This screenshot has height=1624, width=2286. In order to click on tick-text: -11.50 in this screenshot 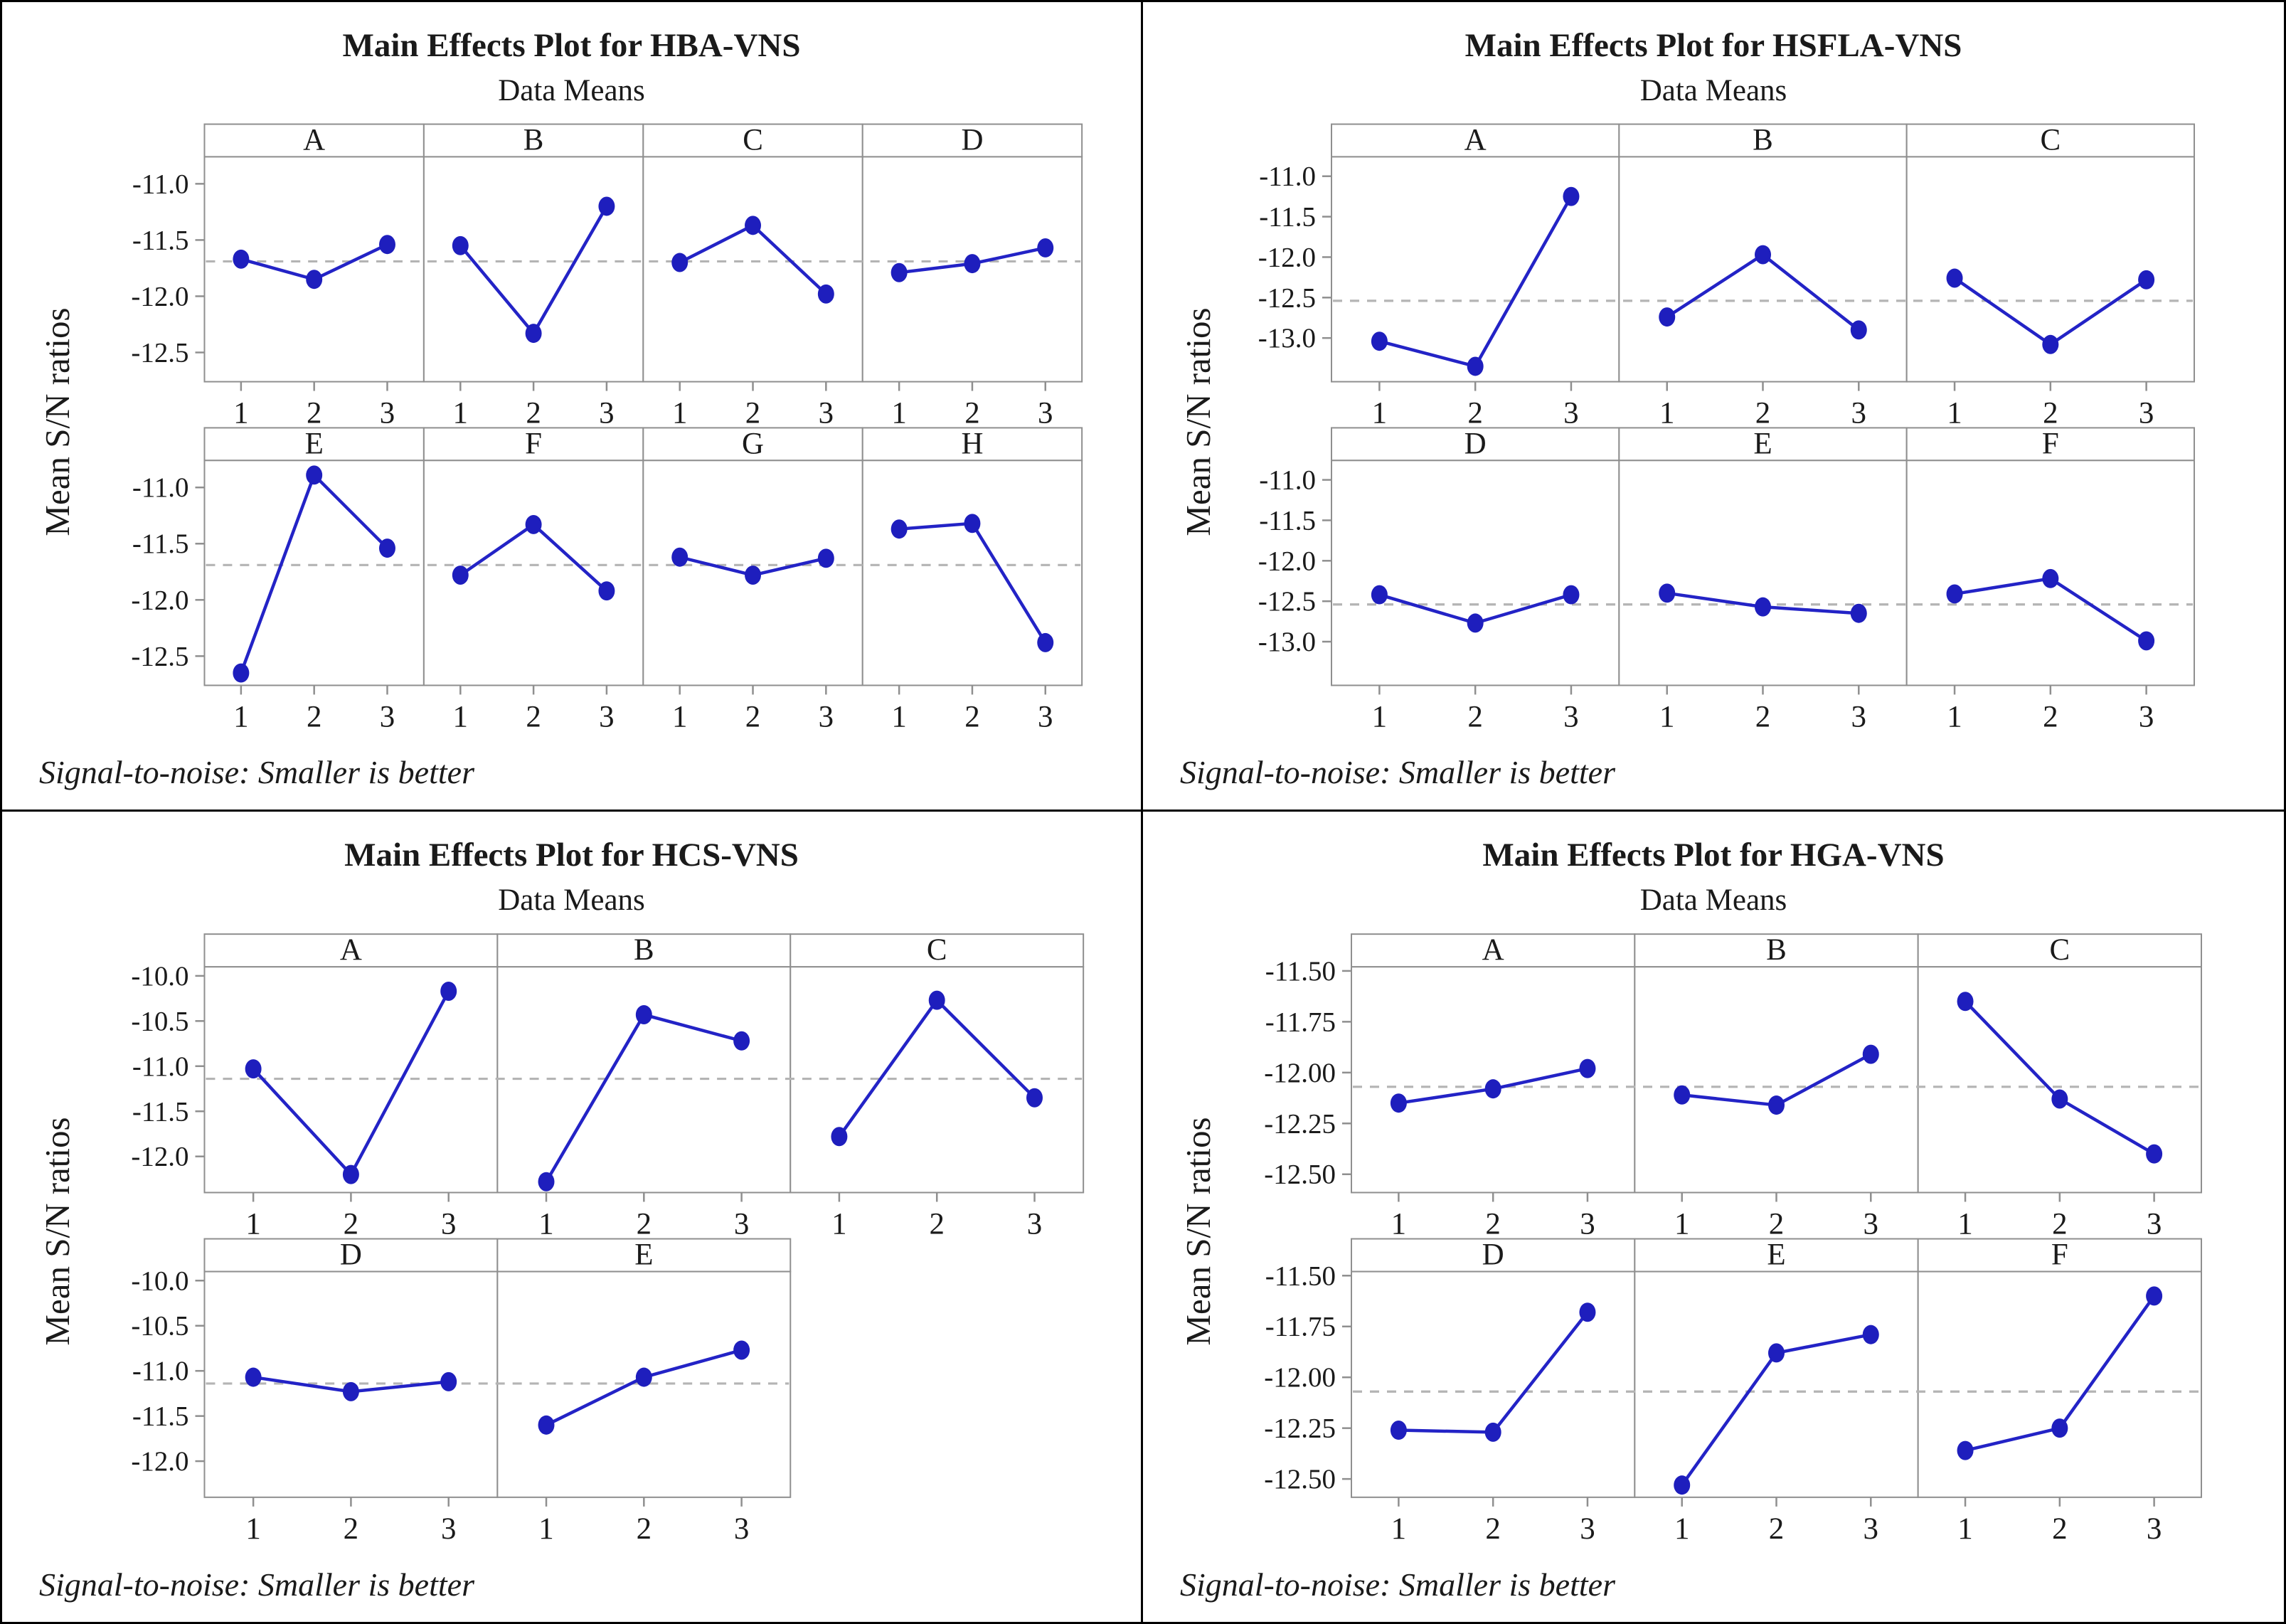, I will do `click(1300, 1276)`.